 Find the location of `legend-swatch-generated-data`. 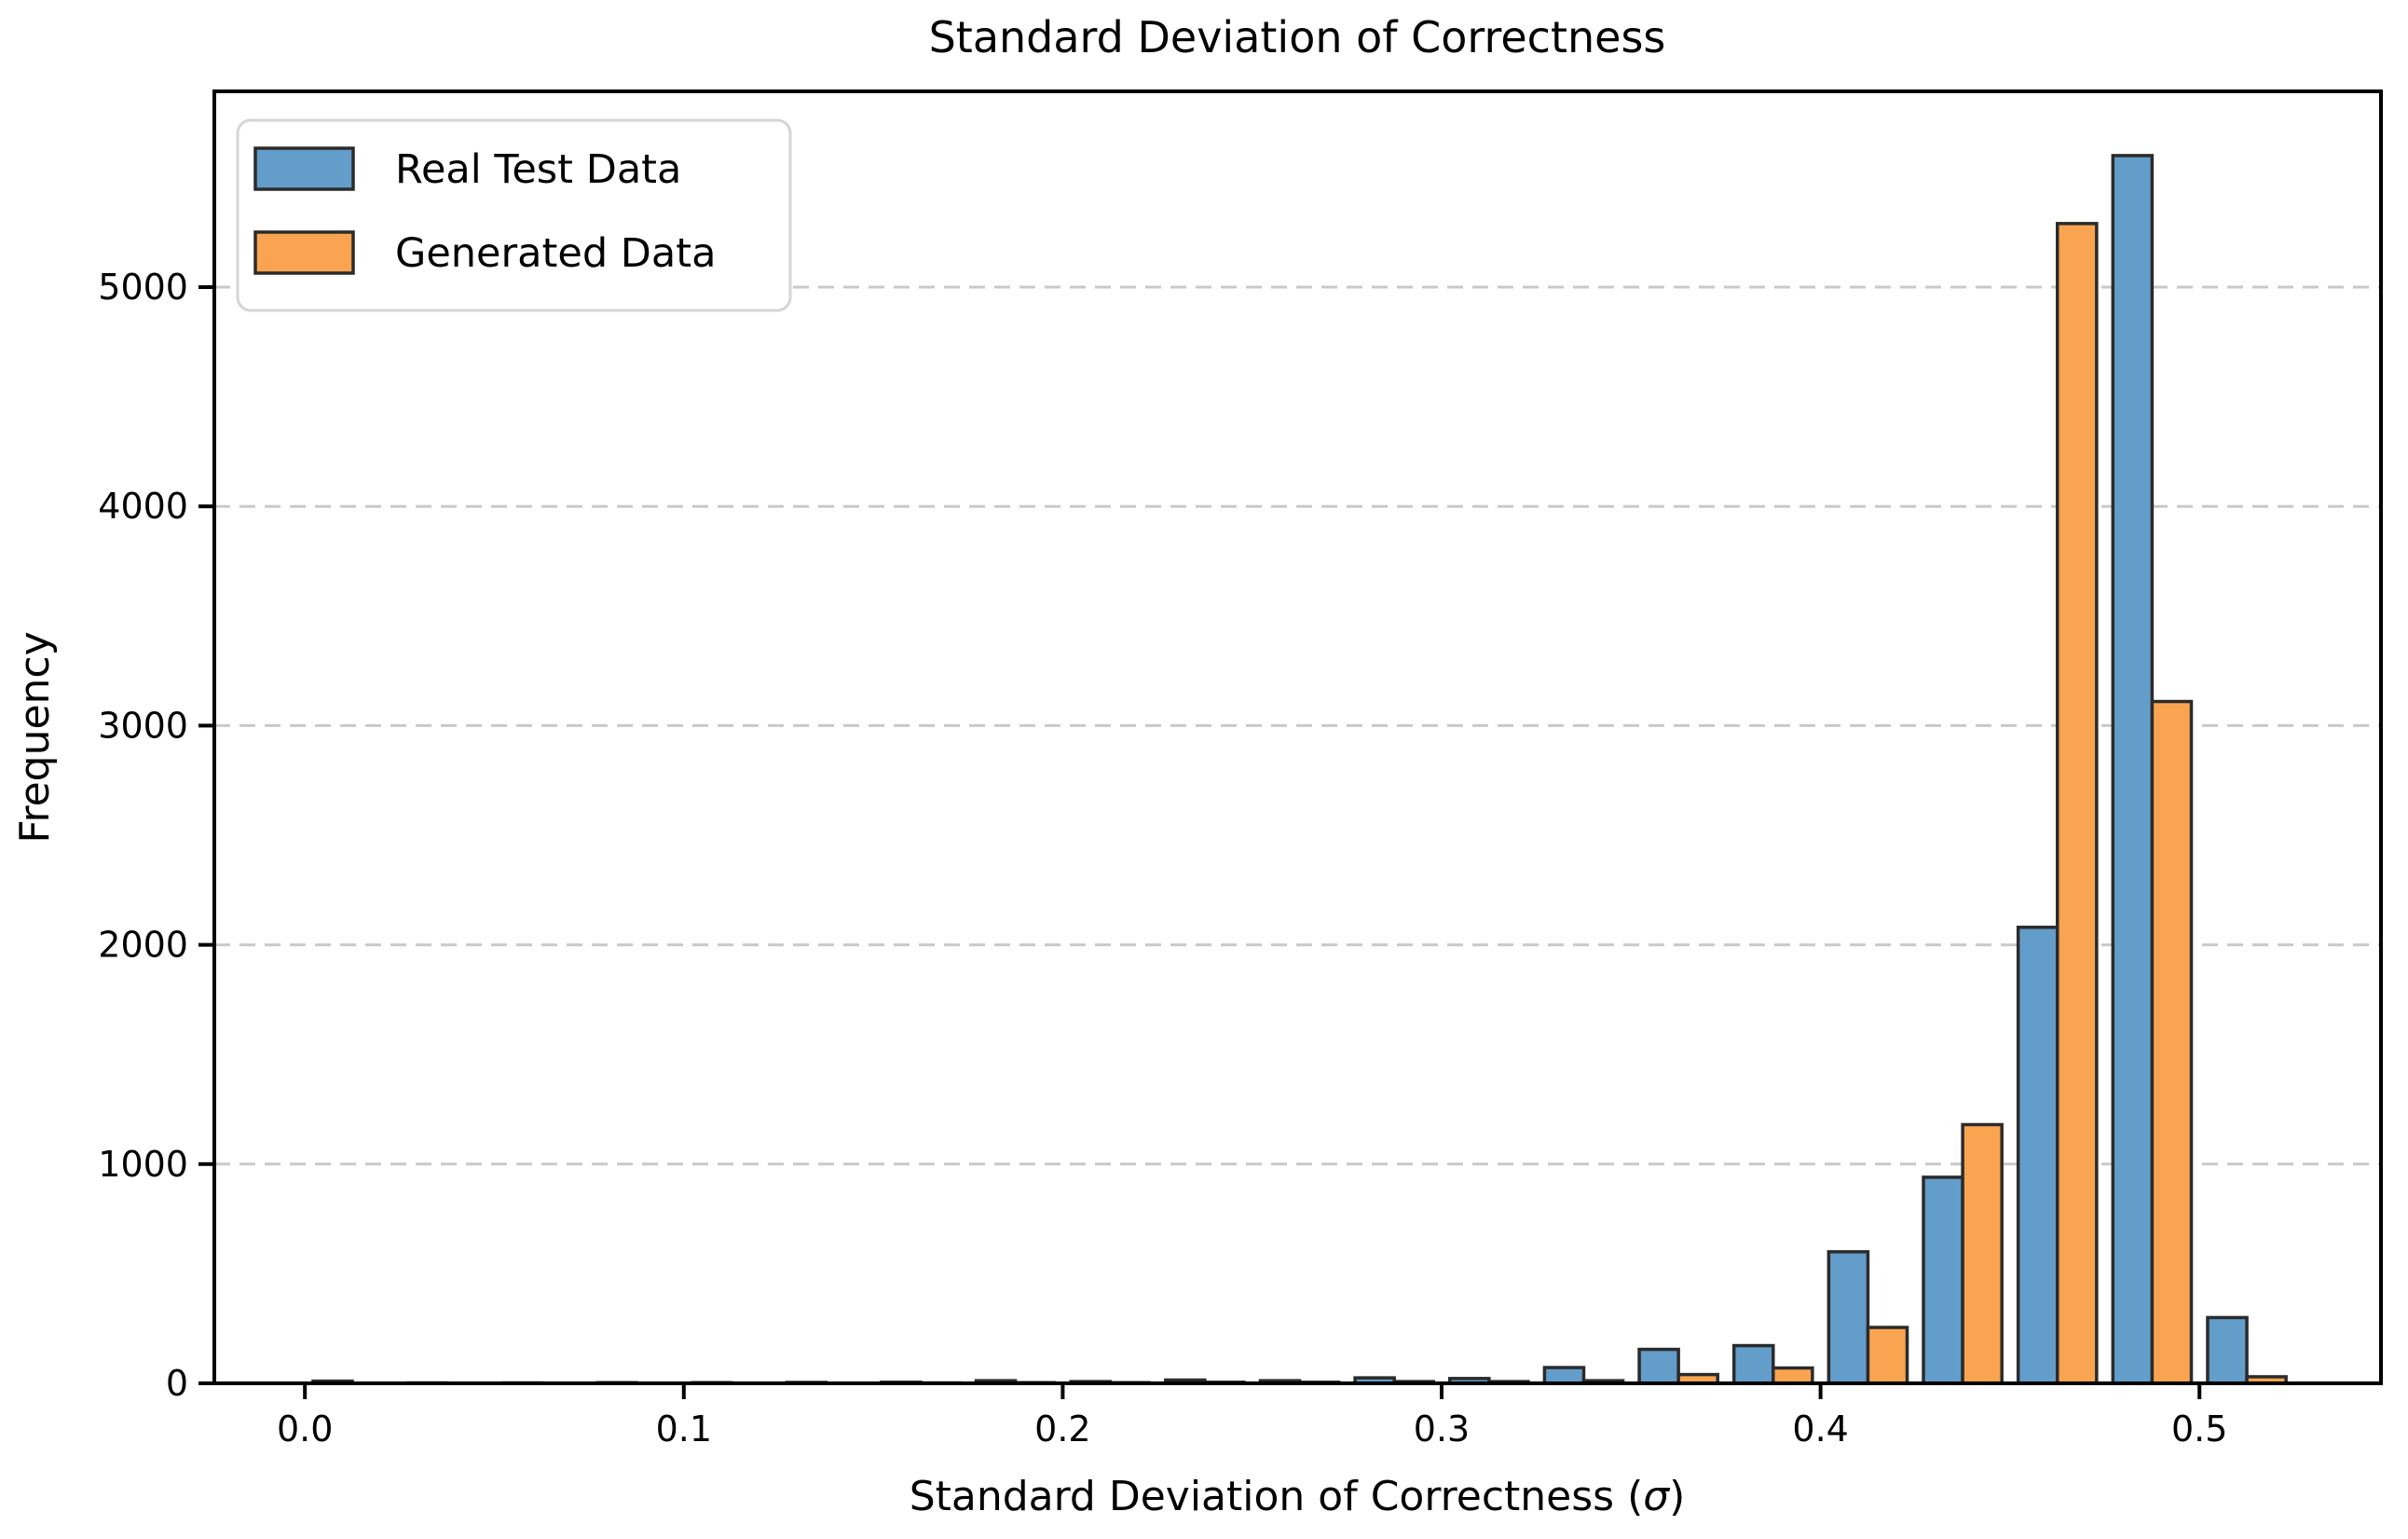

legend-swatch-generated-data is located at coordinates (304, 252).